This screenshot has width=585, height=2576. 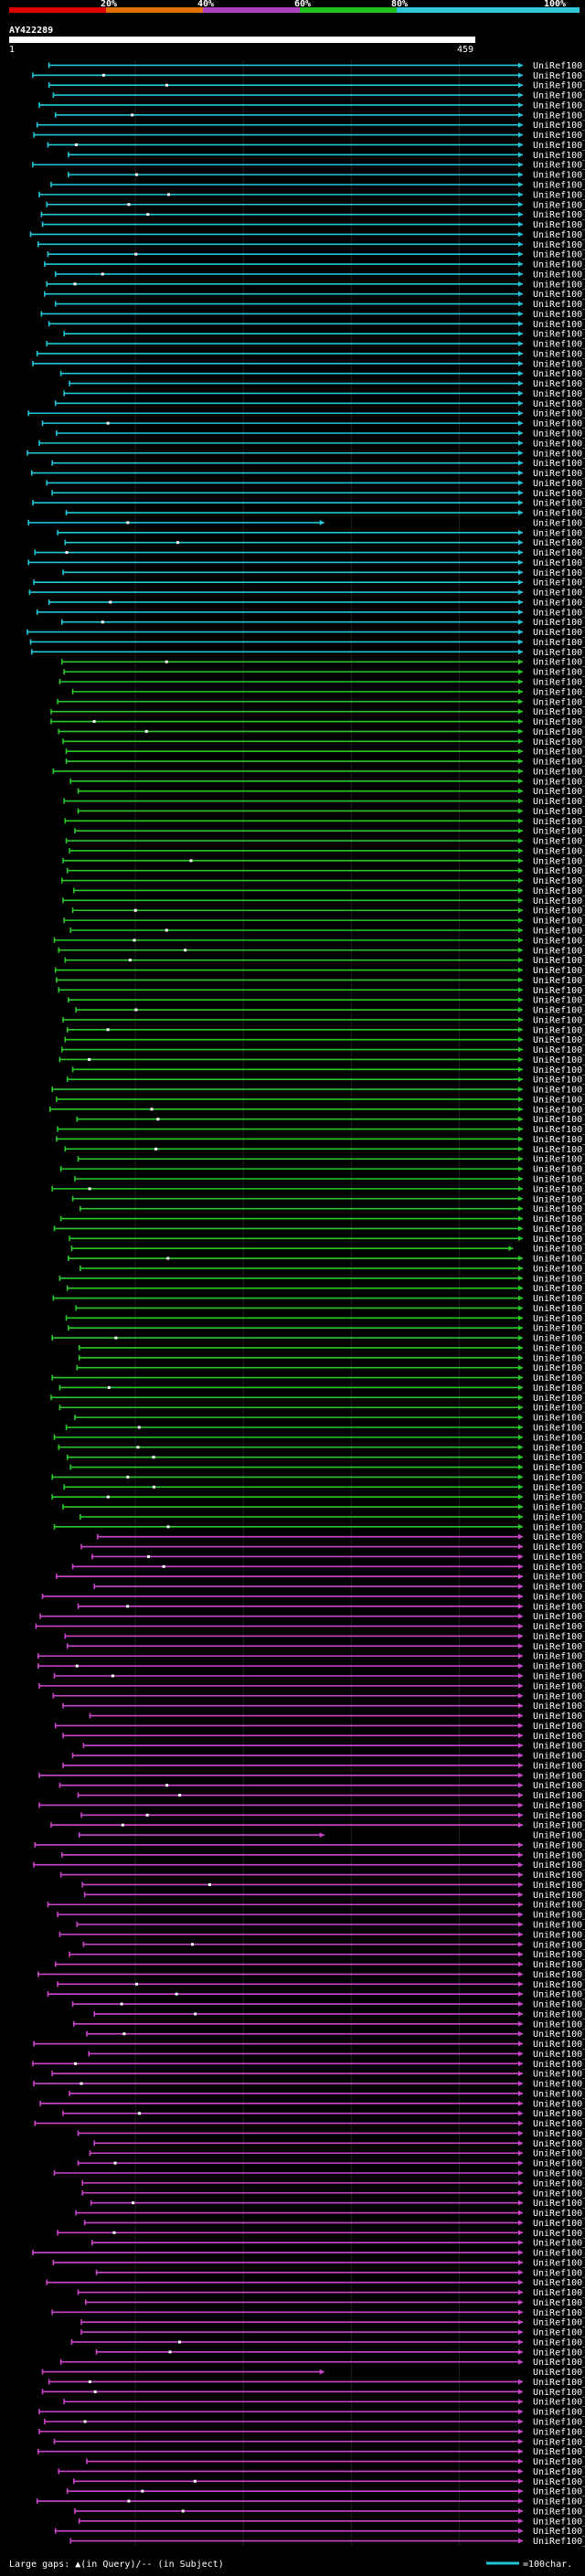 What do you see at coordinates (559, 1696) in the screenshot?
I see `hit-label: UniRef100_Q6NRN8` at bounding box center [559, 1696].